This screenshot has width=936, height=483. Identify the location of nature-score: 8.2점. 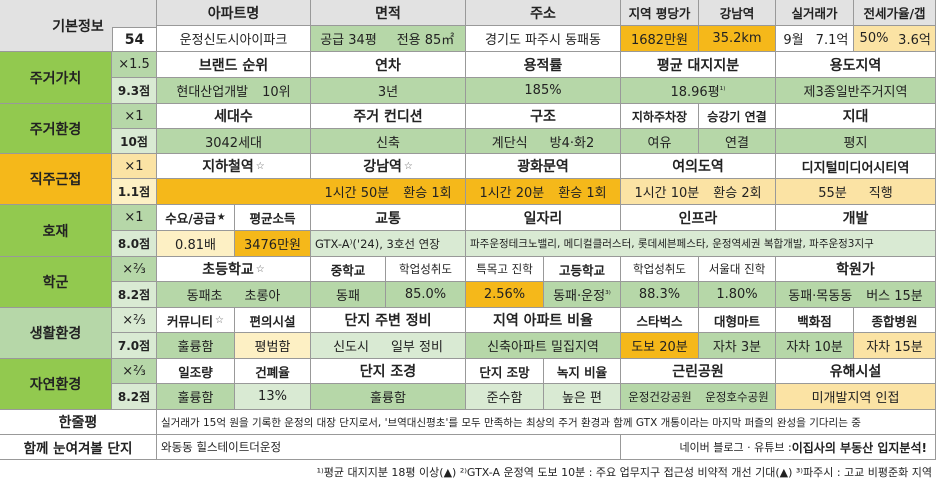
(134, 397).